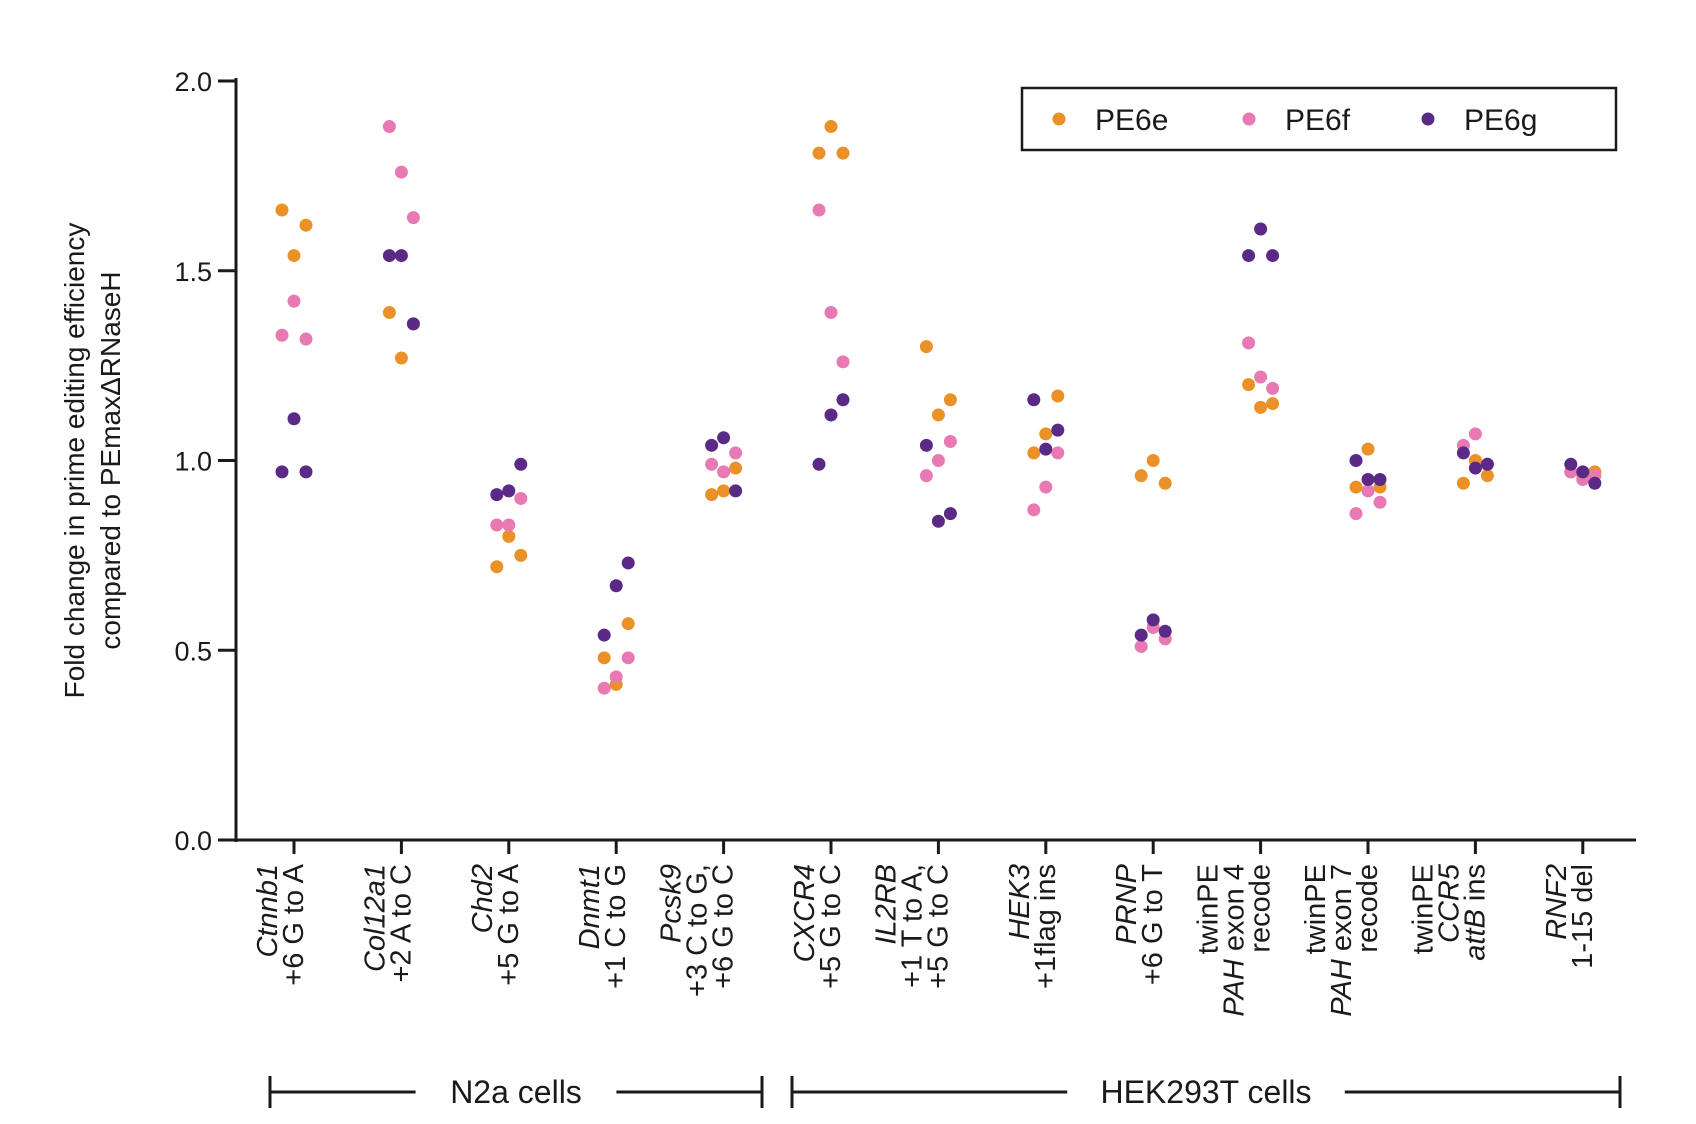 The height and width of the screenshot is (1124, 1696). I want to click on legend-label-pe6f: PE6f, so click(1318, 120).